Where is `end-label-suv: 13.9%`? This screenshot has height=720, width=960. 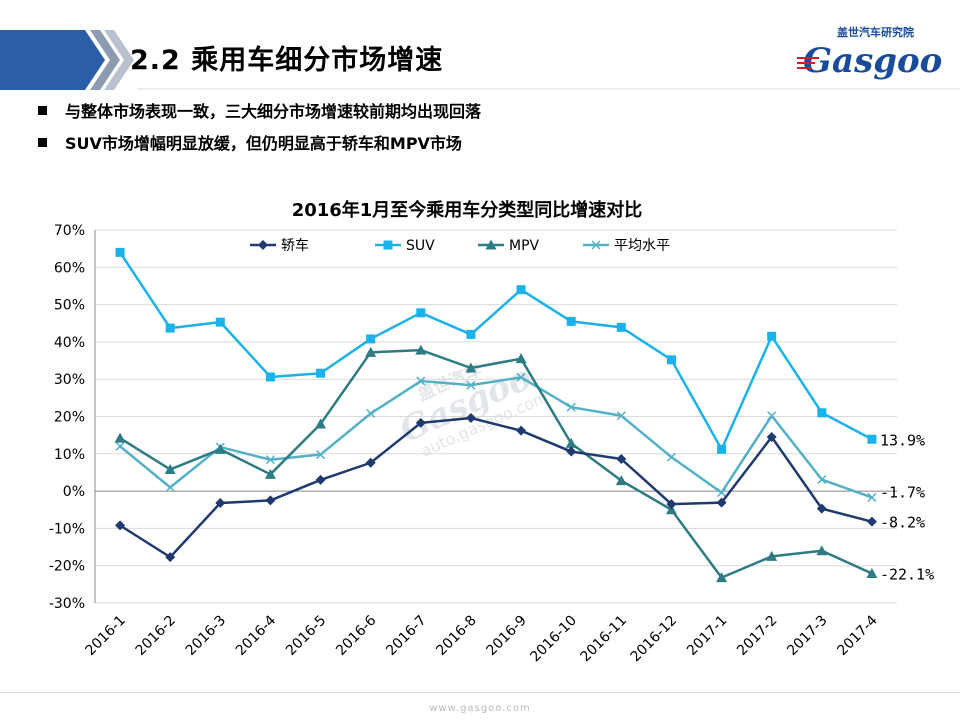 end-label-suv: 13.9% is located at coordinates (902, 440).